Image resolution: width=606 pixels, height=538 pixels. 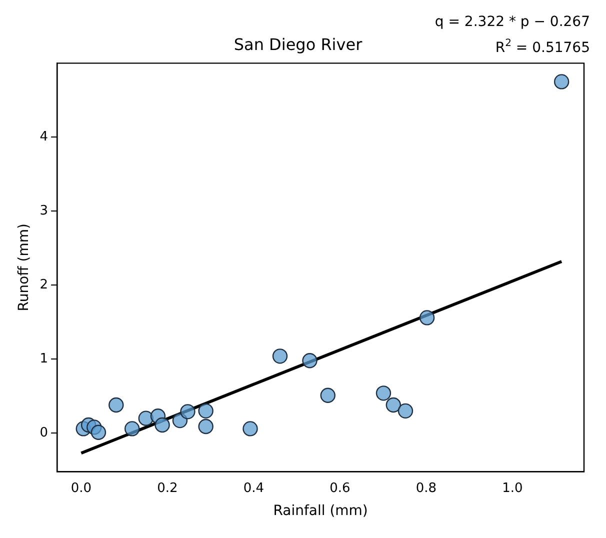 What do you see at coordinates (340, 488) in the screenshot?
I see `x-tick-label: 0.6` at bounding box center [340, 488].